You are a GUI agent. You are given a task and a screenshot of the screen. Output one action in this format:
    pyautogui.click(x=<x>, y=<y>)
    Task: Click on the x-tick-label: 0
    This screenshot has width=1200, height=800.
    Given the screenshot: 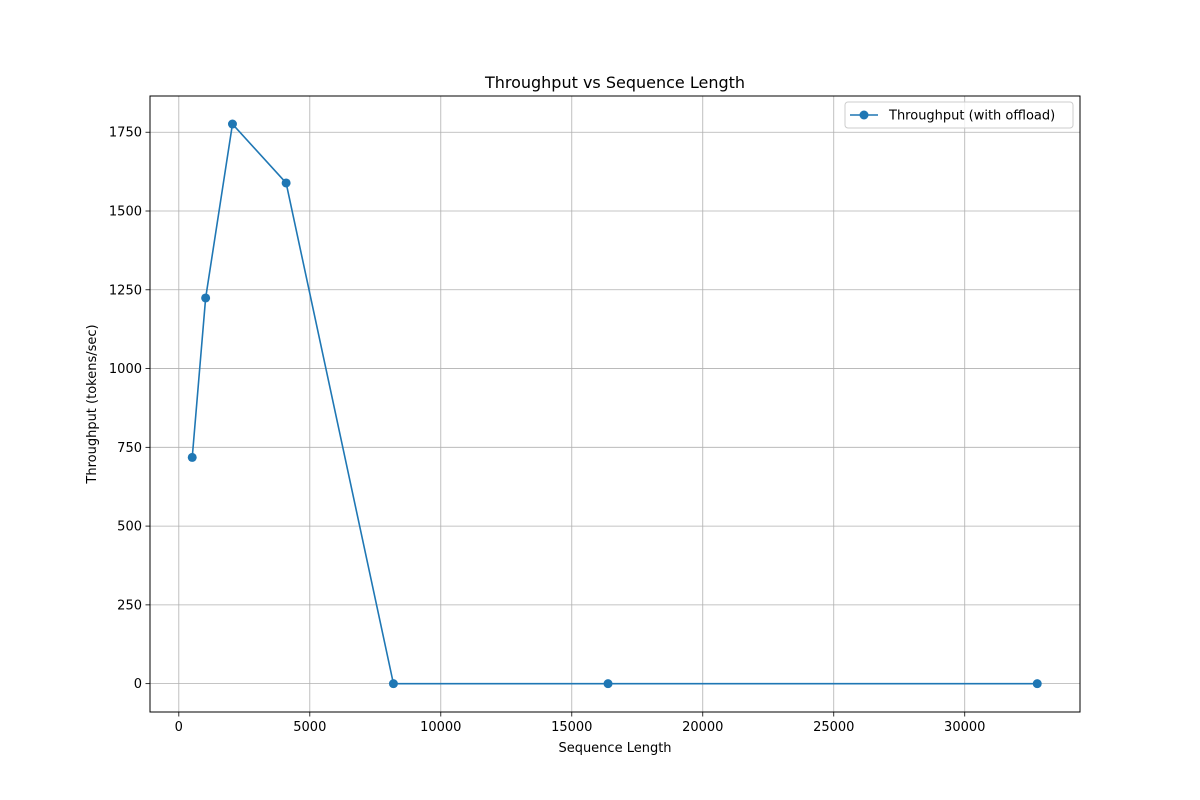 What is the action you would take?
    pyautogui.click(x=179, y=727)
    